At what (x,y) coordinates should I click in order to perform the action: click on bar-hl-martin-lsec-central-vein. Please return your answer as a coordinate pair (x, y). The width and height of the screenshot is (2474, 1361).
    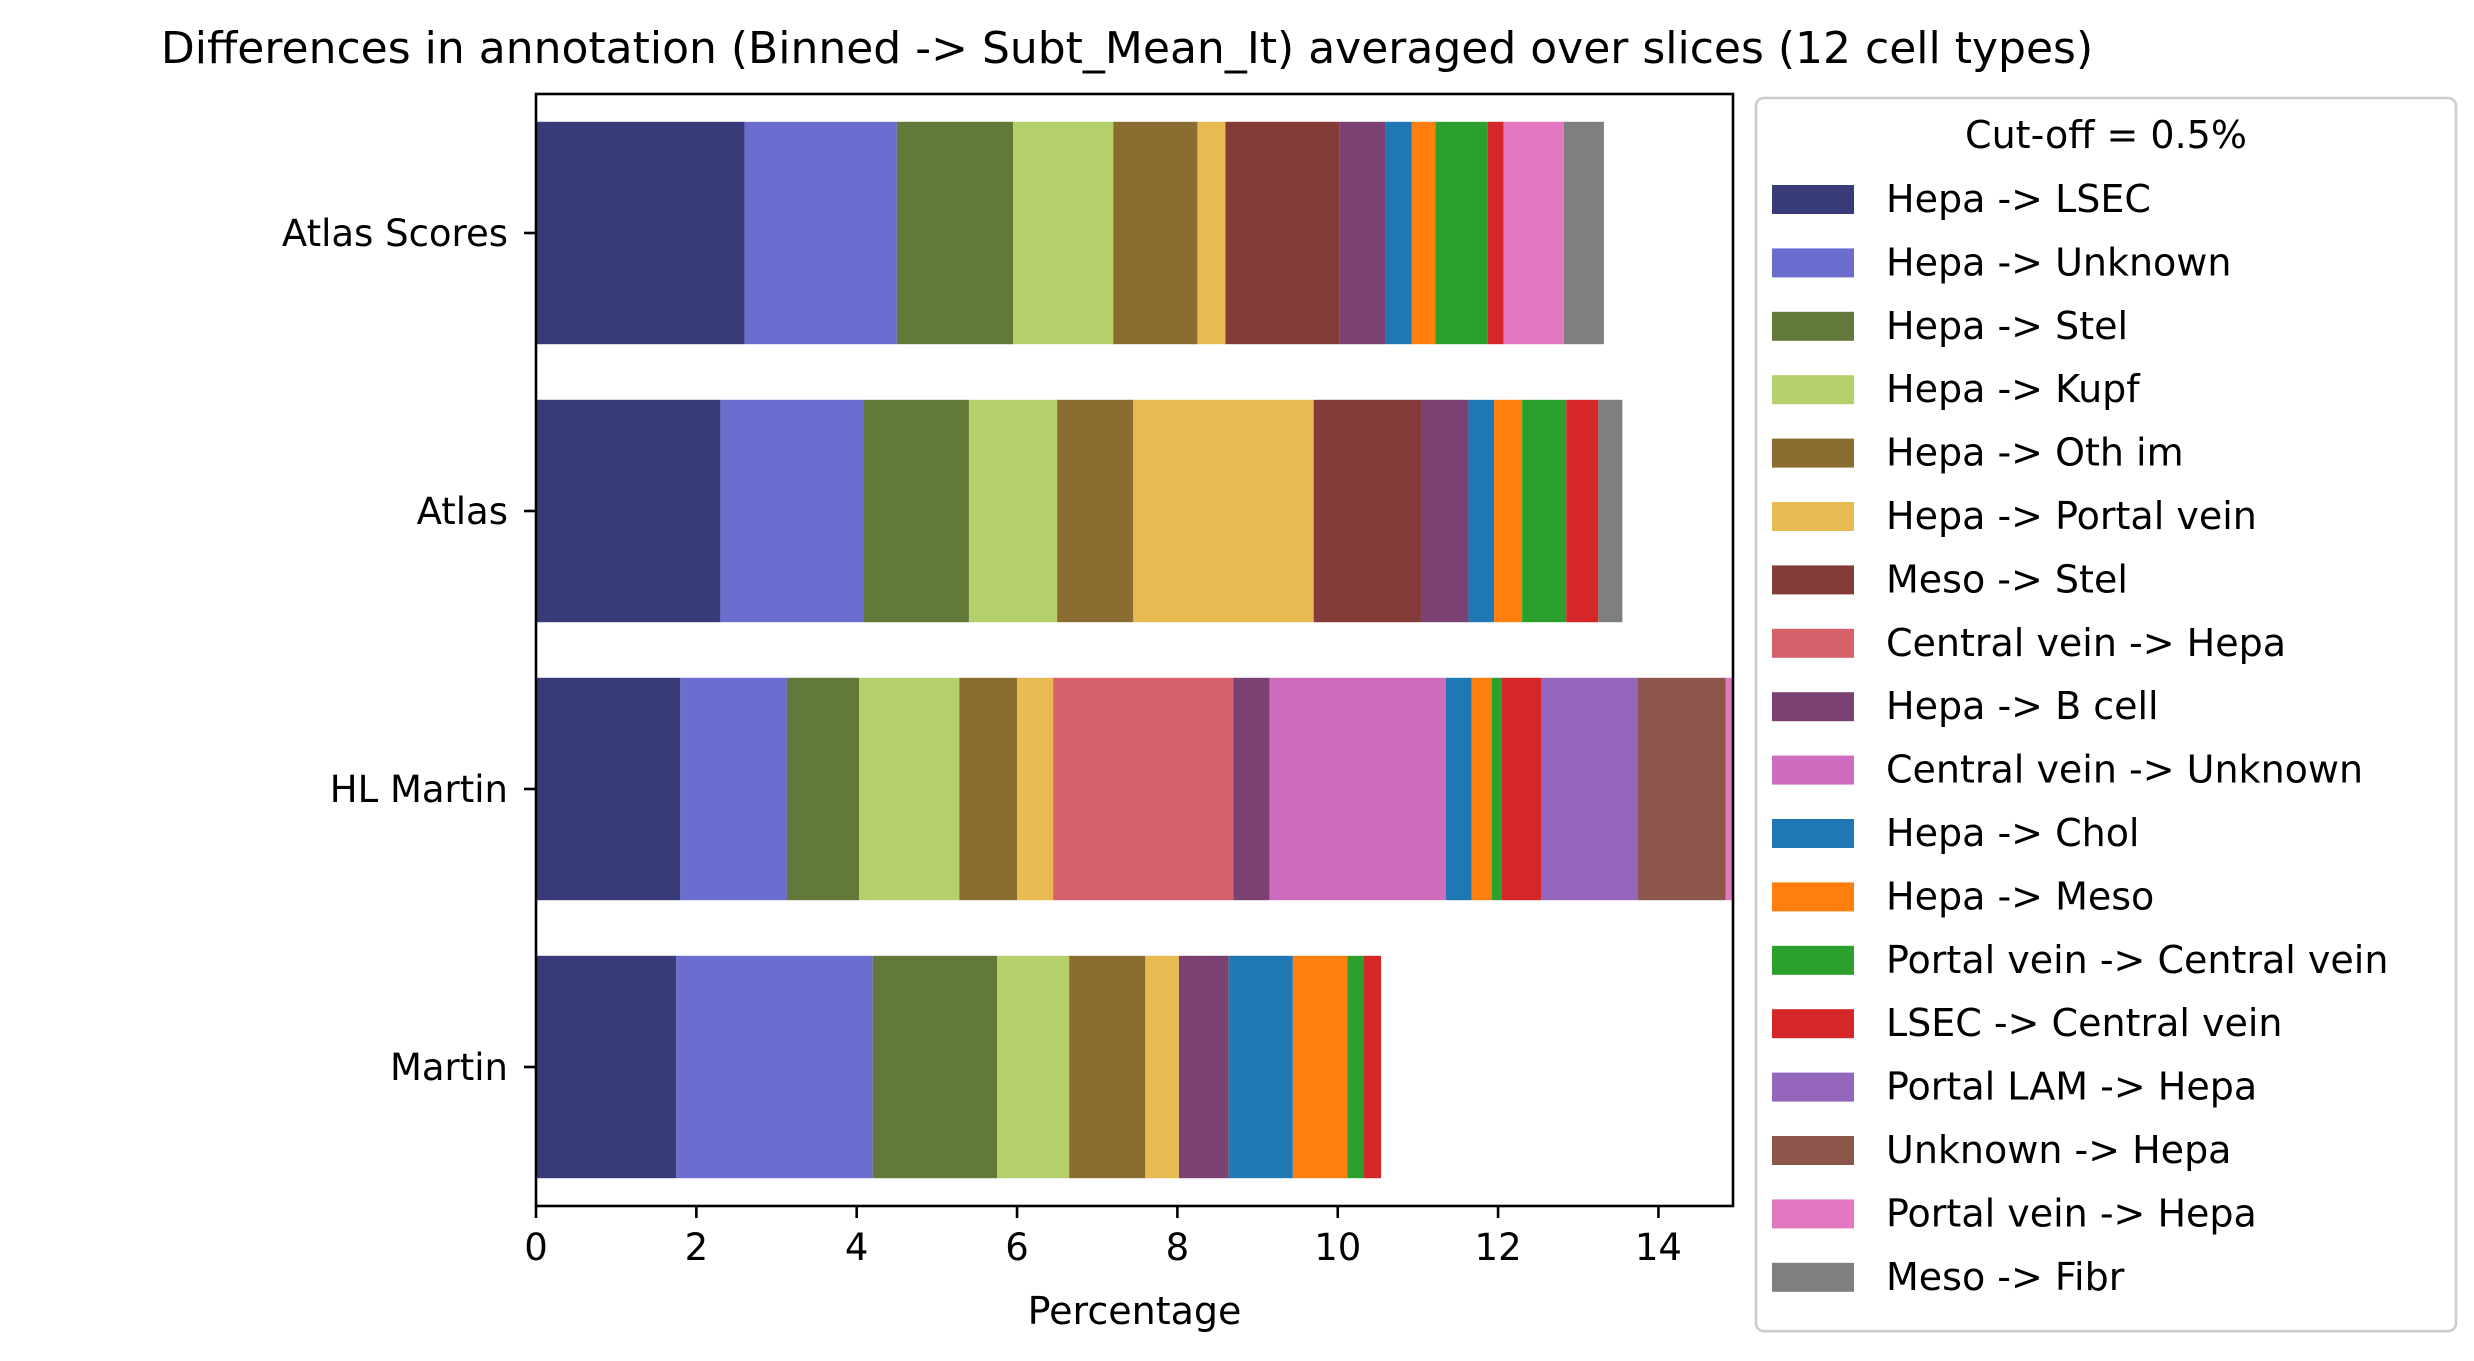
    Looking at the image, I should click on (1521, 789).